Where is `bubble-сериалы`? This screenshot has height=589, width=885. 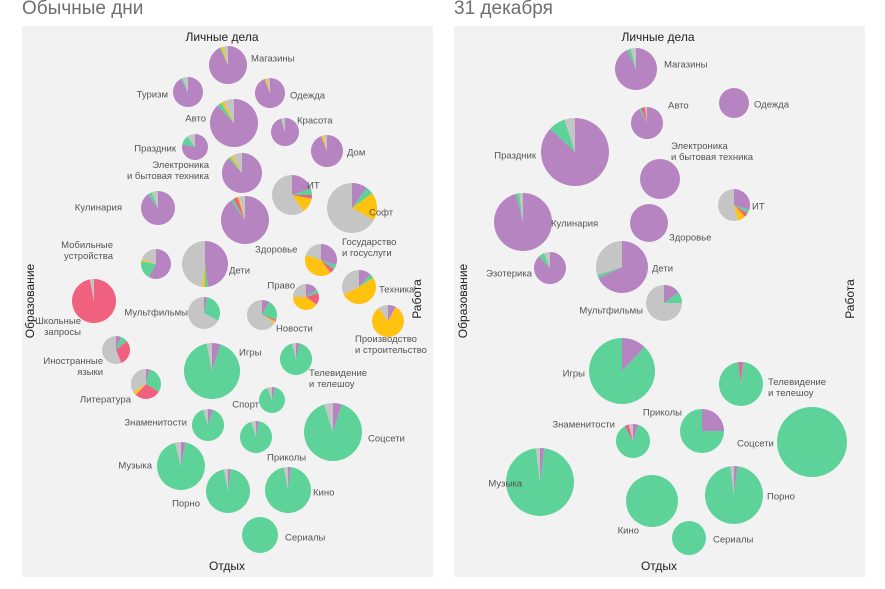 bubble-сериалы is located at coordinates (260, 535).